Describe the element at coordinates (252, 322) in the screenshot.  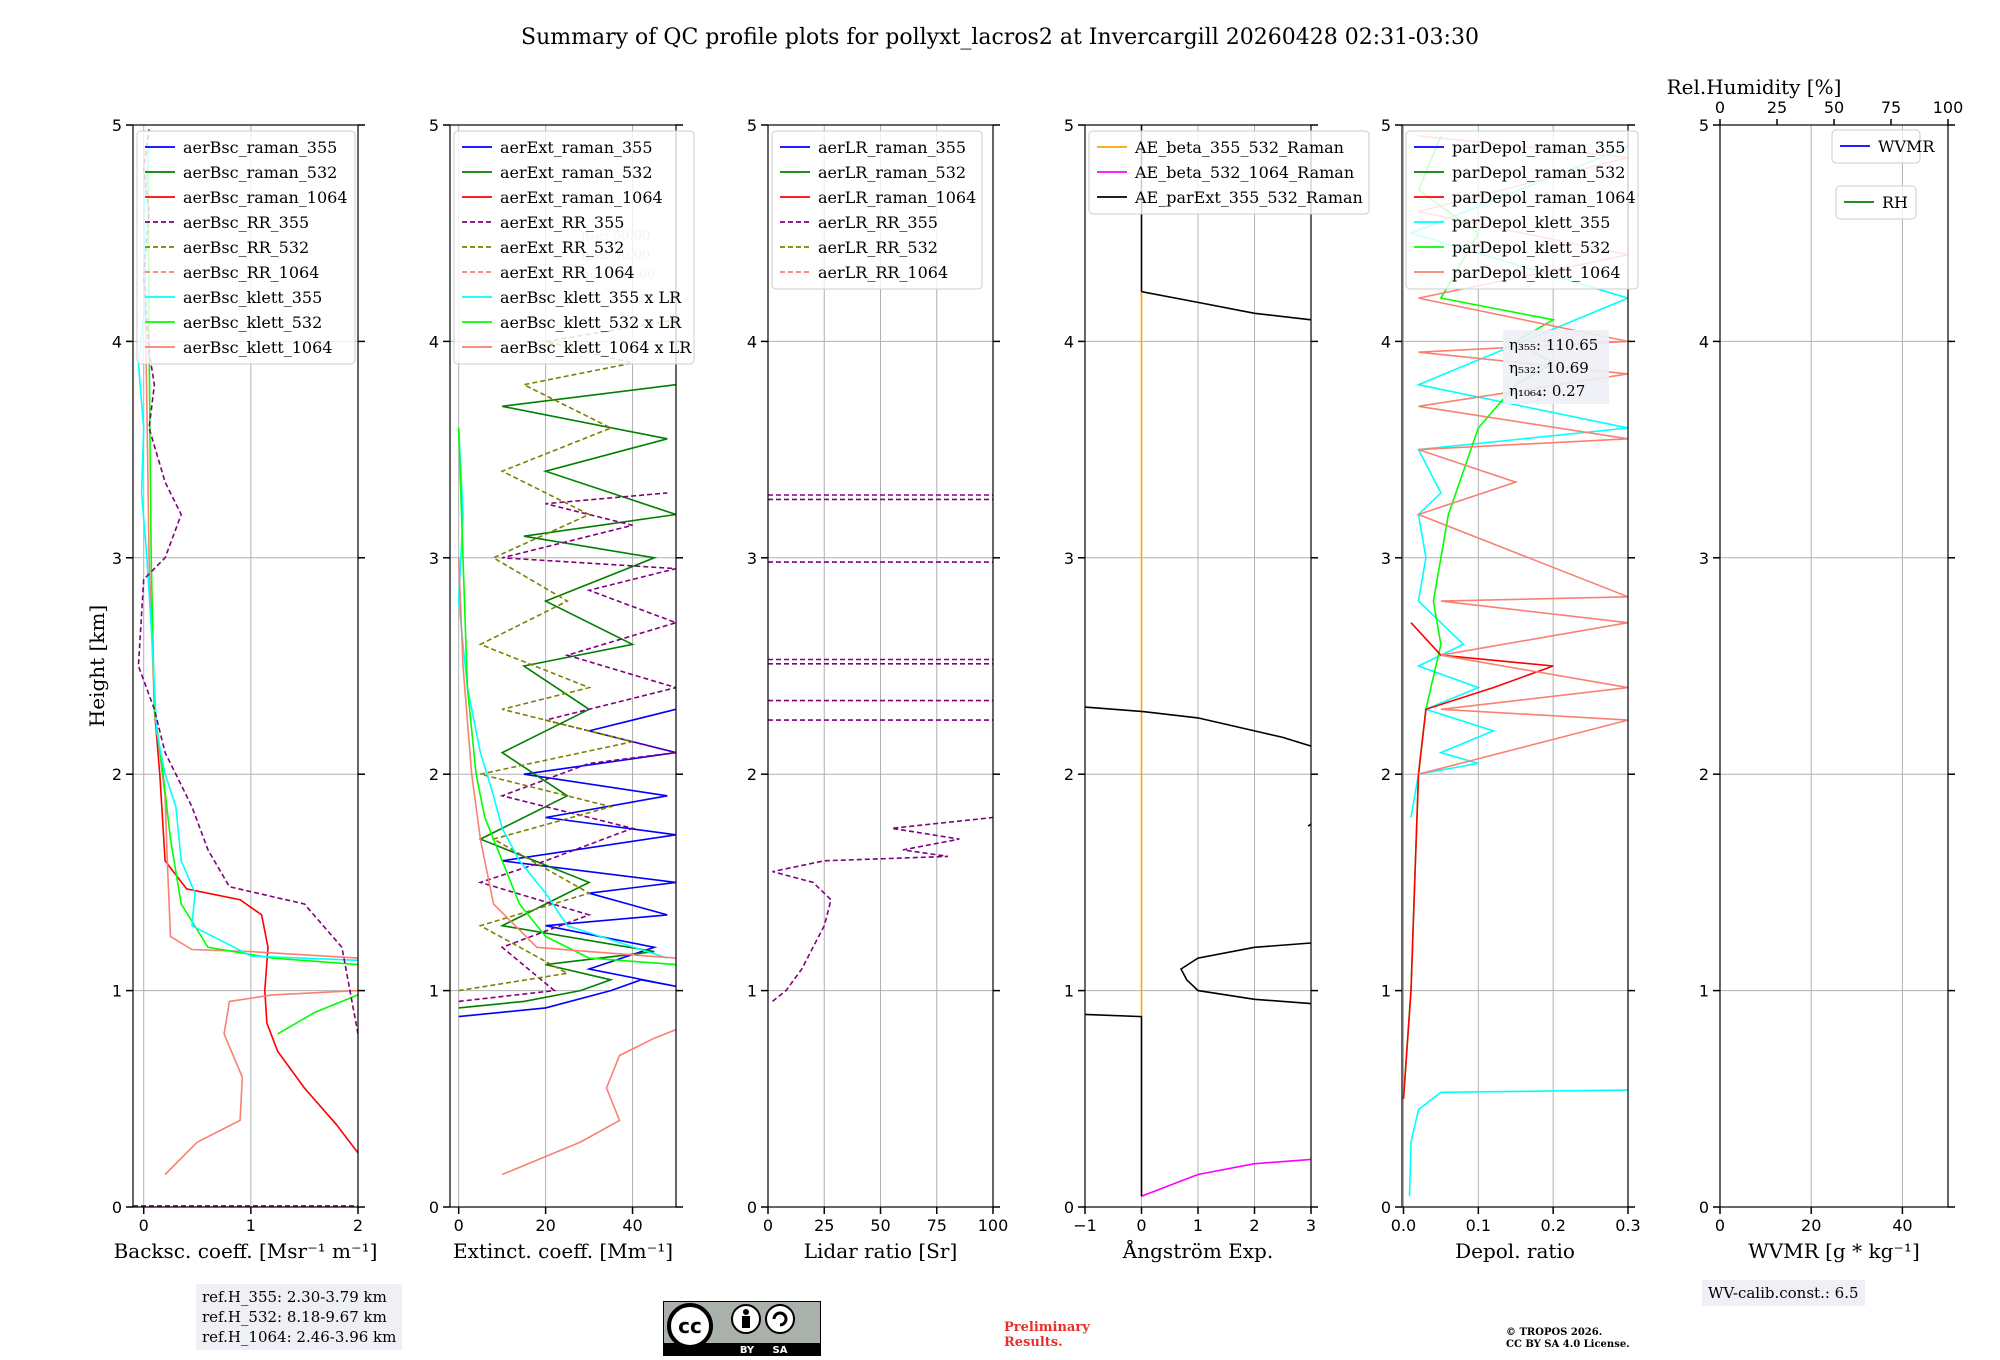
I see `legend-entry: aerBsc_klett_532` at that location.